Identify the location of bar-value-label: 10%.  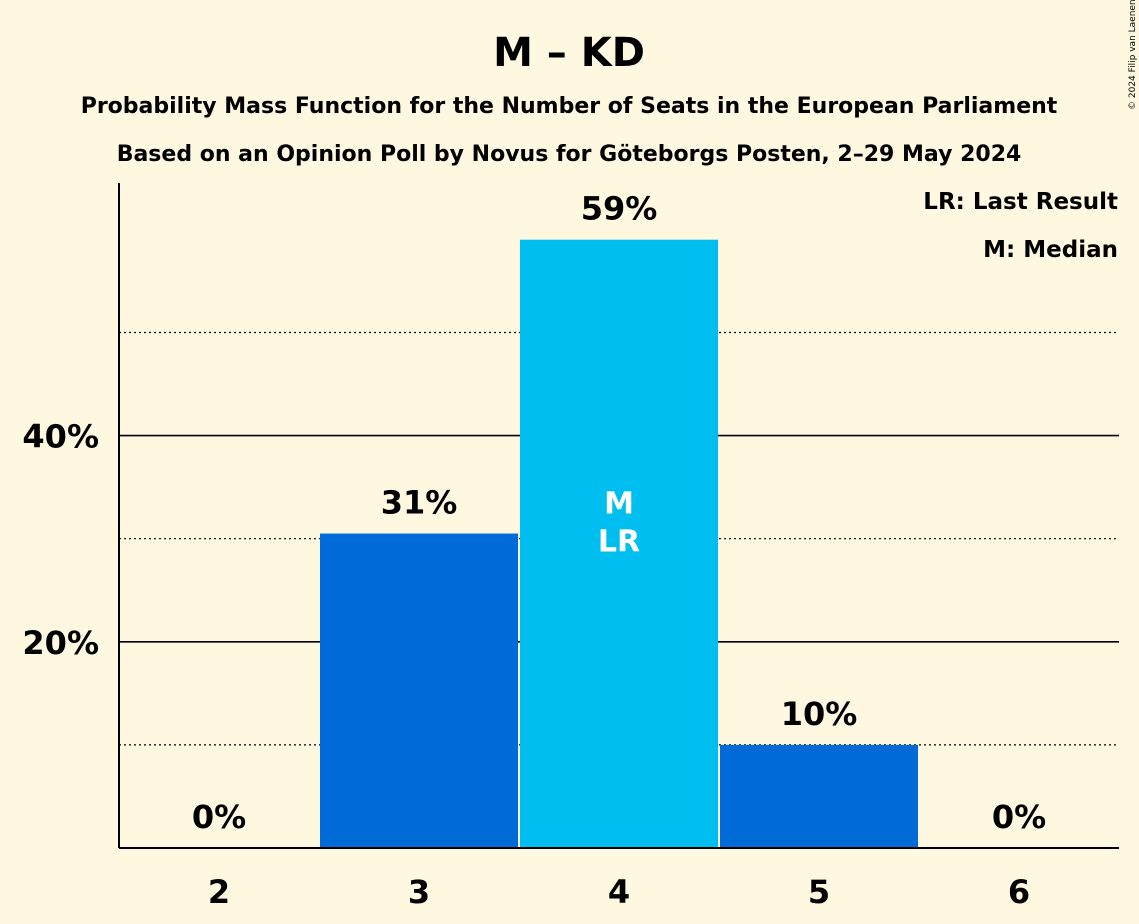
(819, 714).